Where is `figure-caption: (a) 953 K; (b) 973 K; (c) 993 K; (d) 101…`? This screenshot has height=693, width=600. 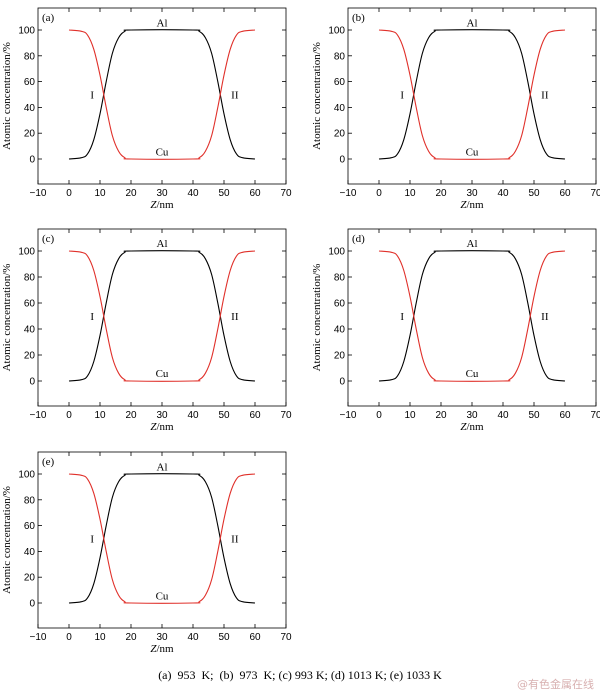
figure-caption: (a) 953 K; (b) 973 K; (c) 993 K; (d) 101… is located at coordinates (300, 675).